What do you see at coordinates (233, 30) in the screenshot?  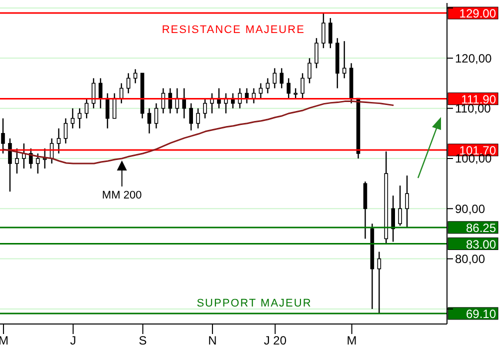 I see `annotation: RESISTANCE MAJEURE` at bounding box center [233, 30].